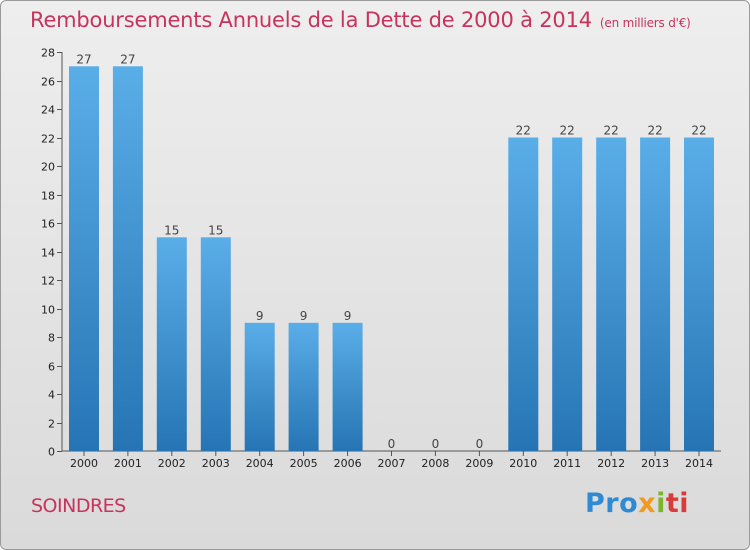  What do you see at coordinates (479, 463) in the screenshot?
I see `x-tick-label: 2009` at bounding box center [479, 463].